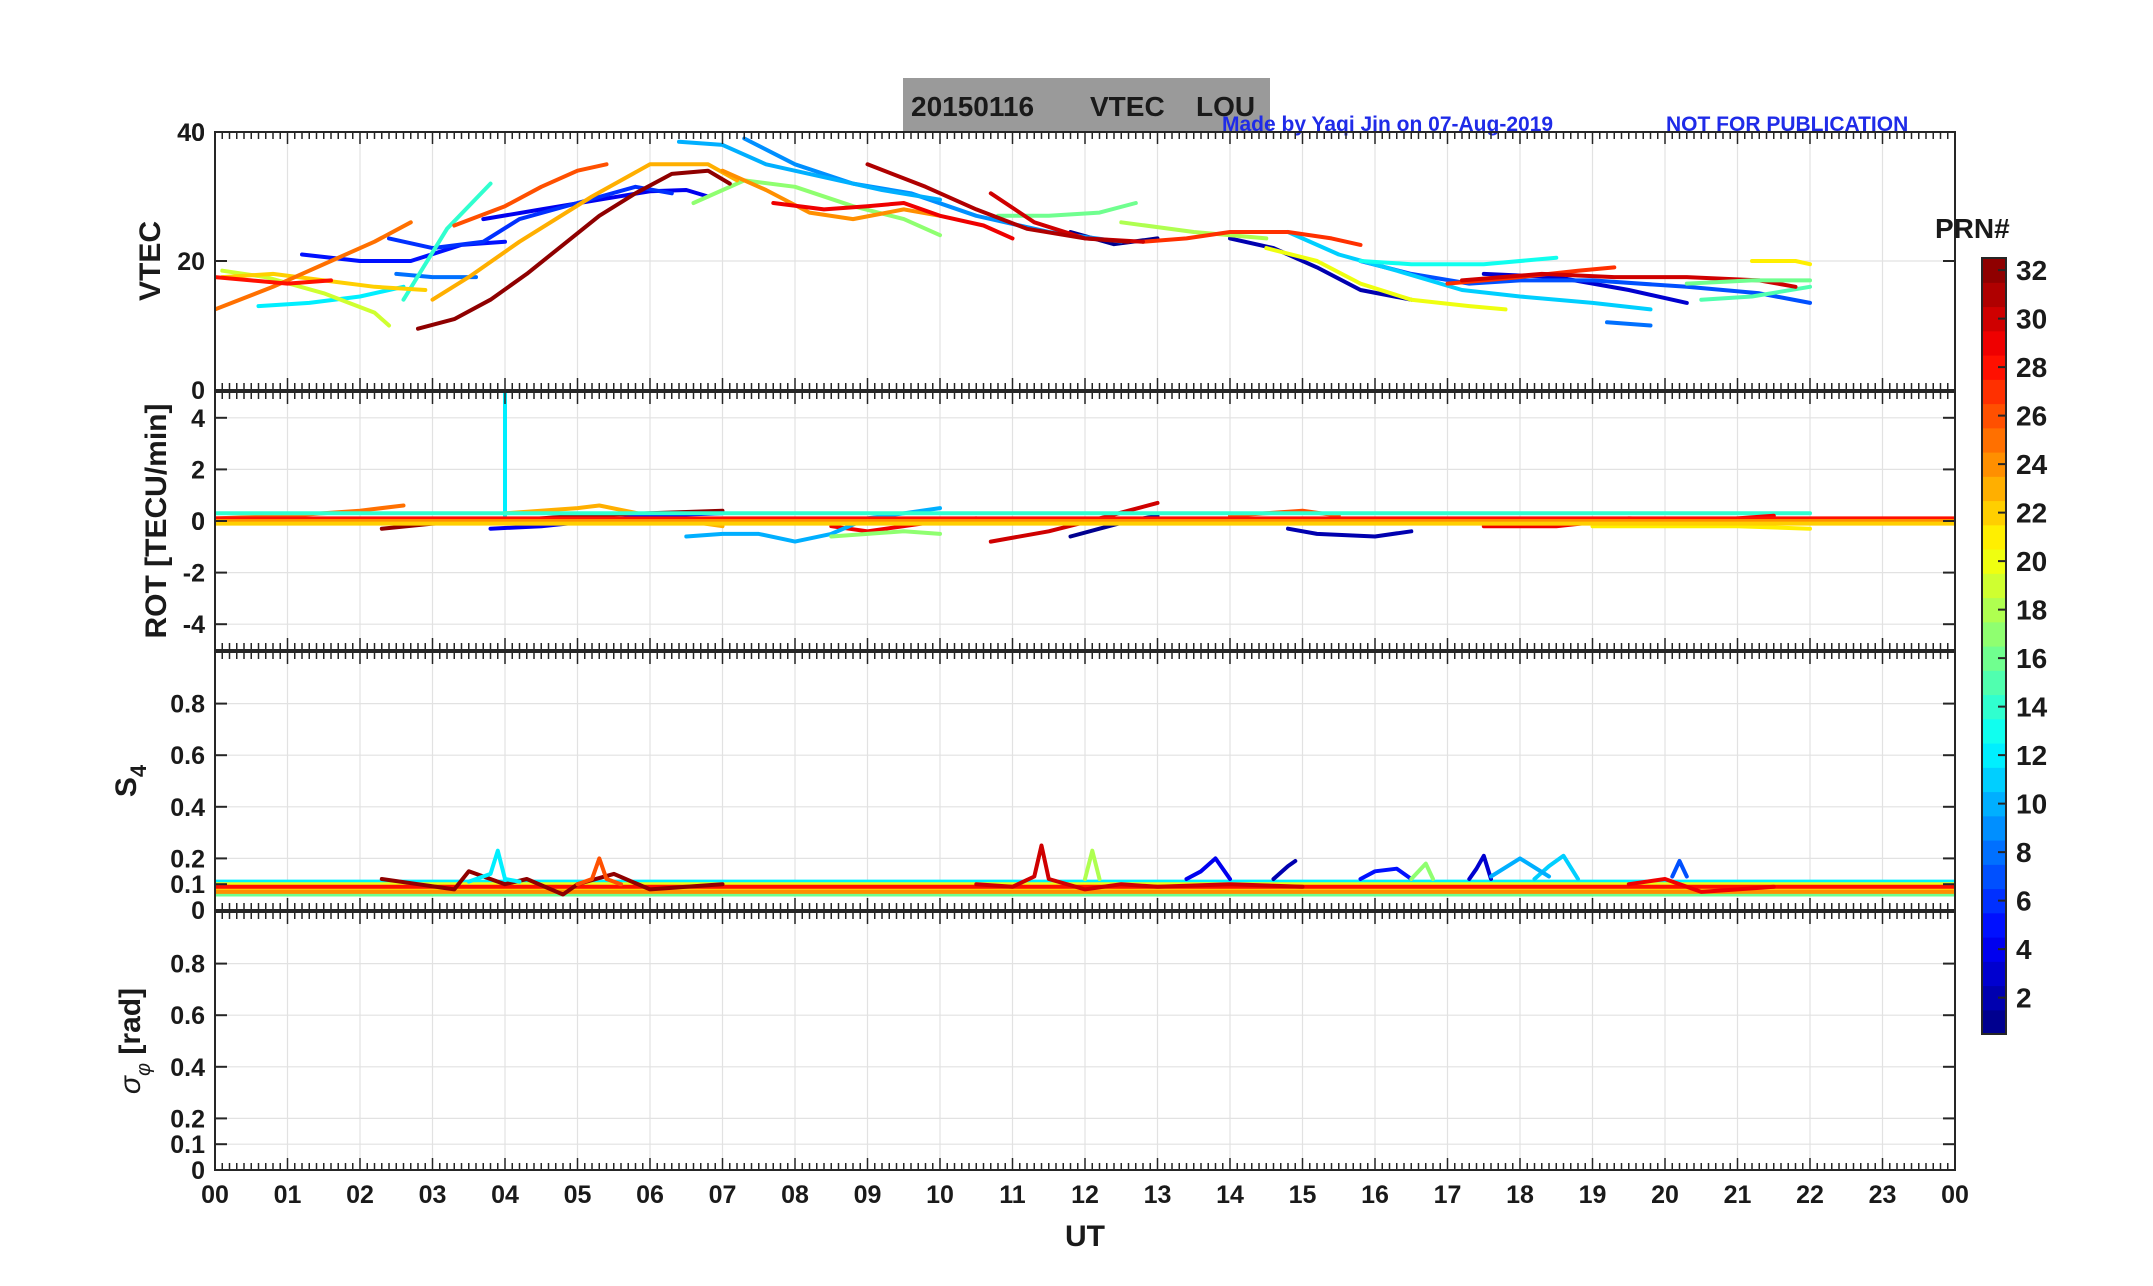  I want to click on x-tick-label: 02, so click(360, 1195).